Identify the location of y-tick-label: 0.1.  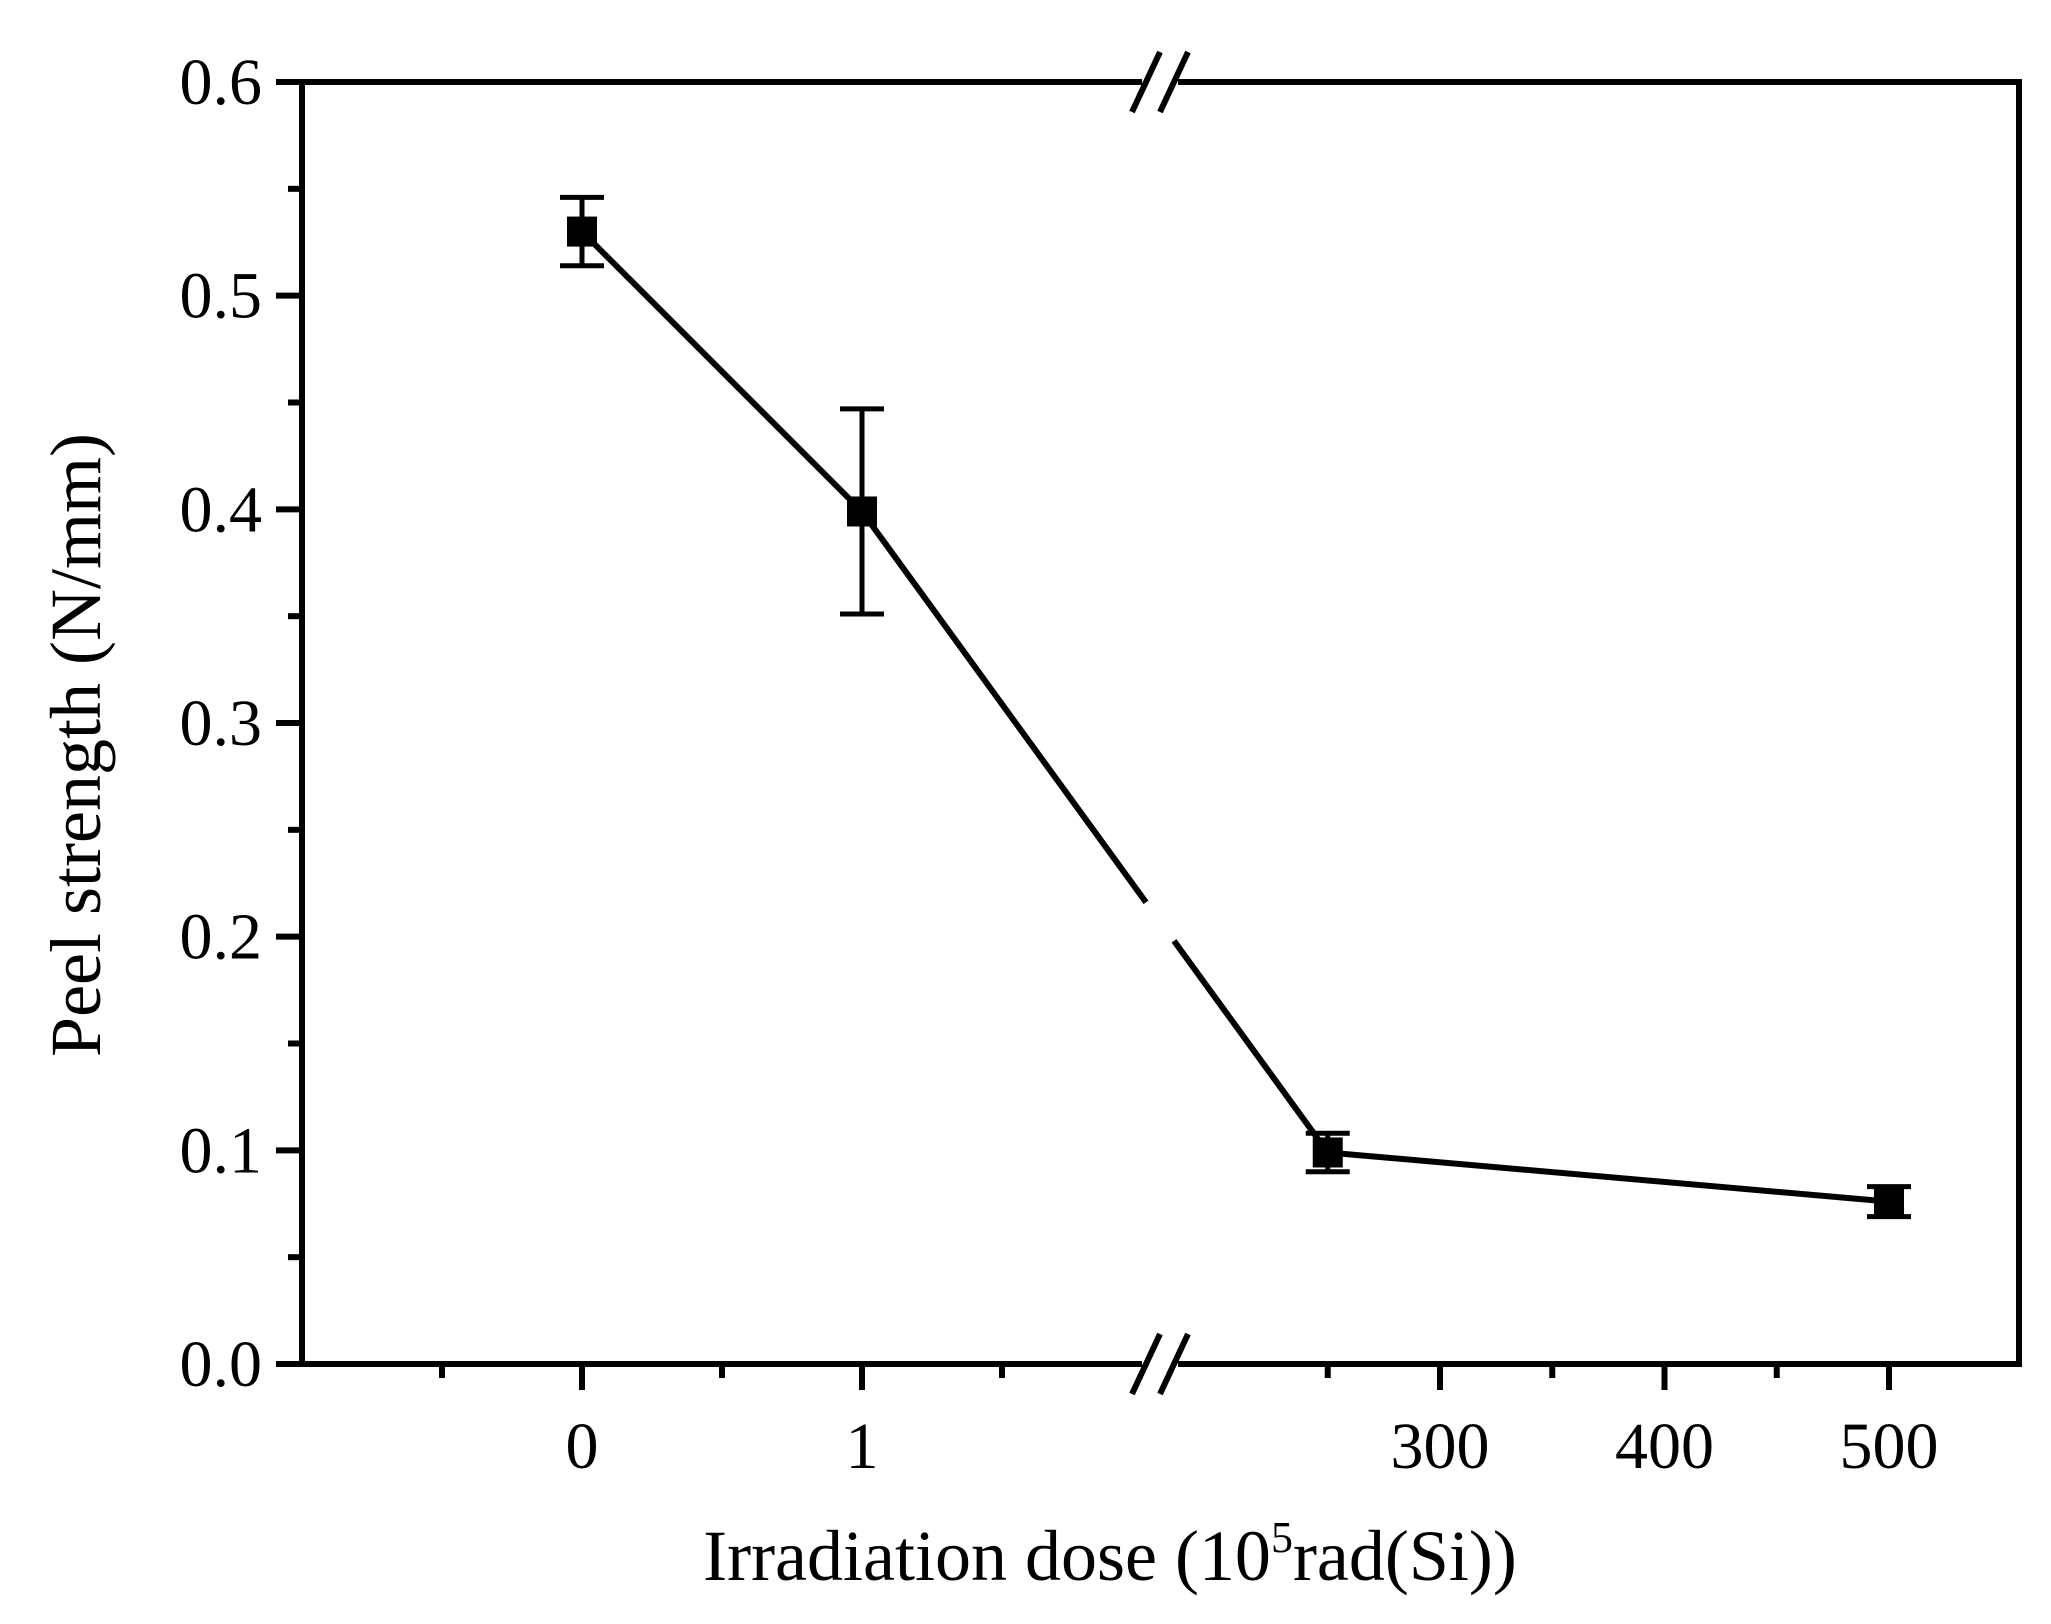
(221, 1150).